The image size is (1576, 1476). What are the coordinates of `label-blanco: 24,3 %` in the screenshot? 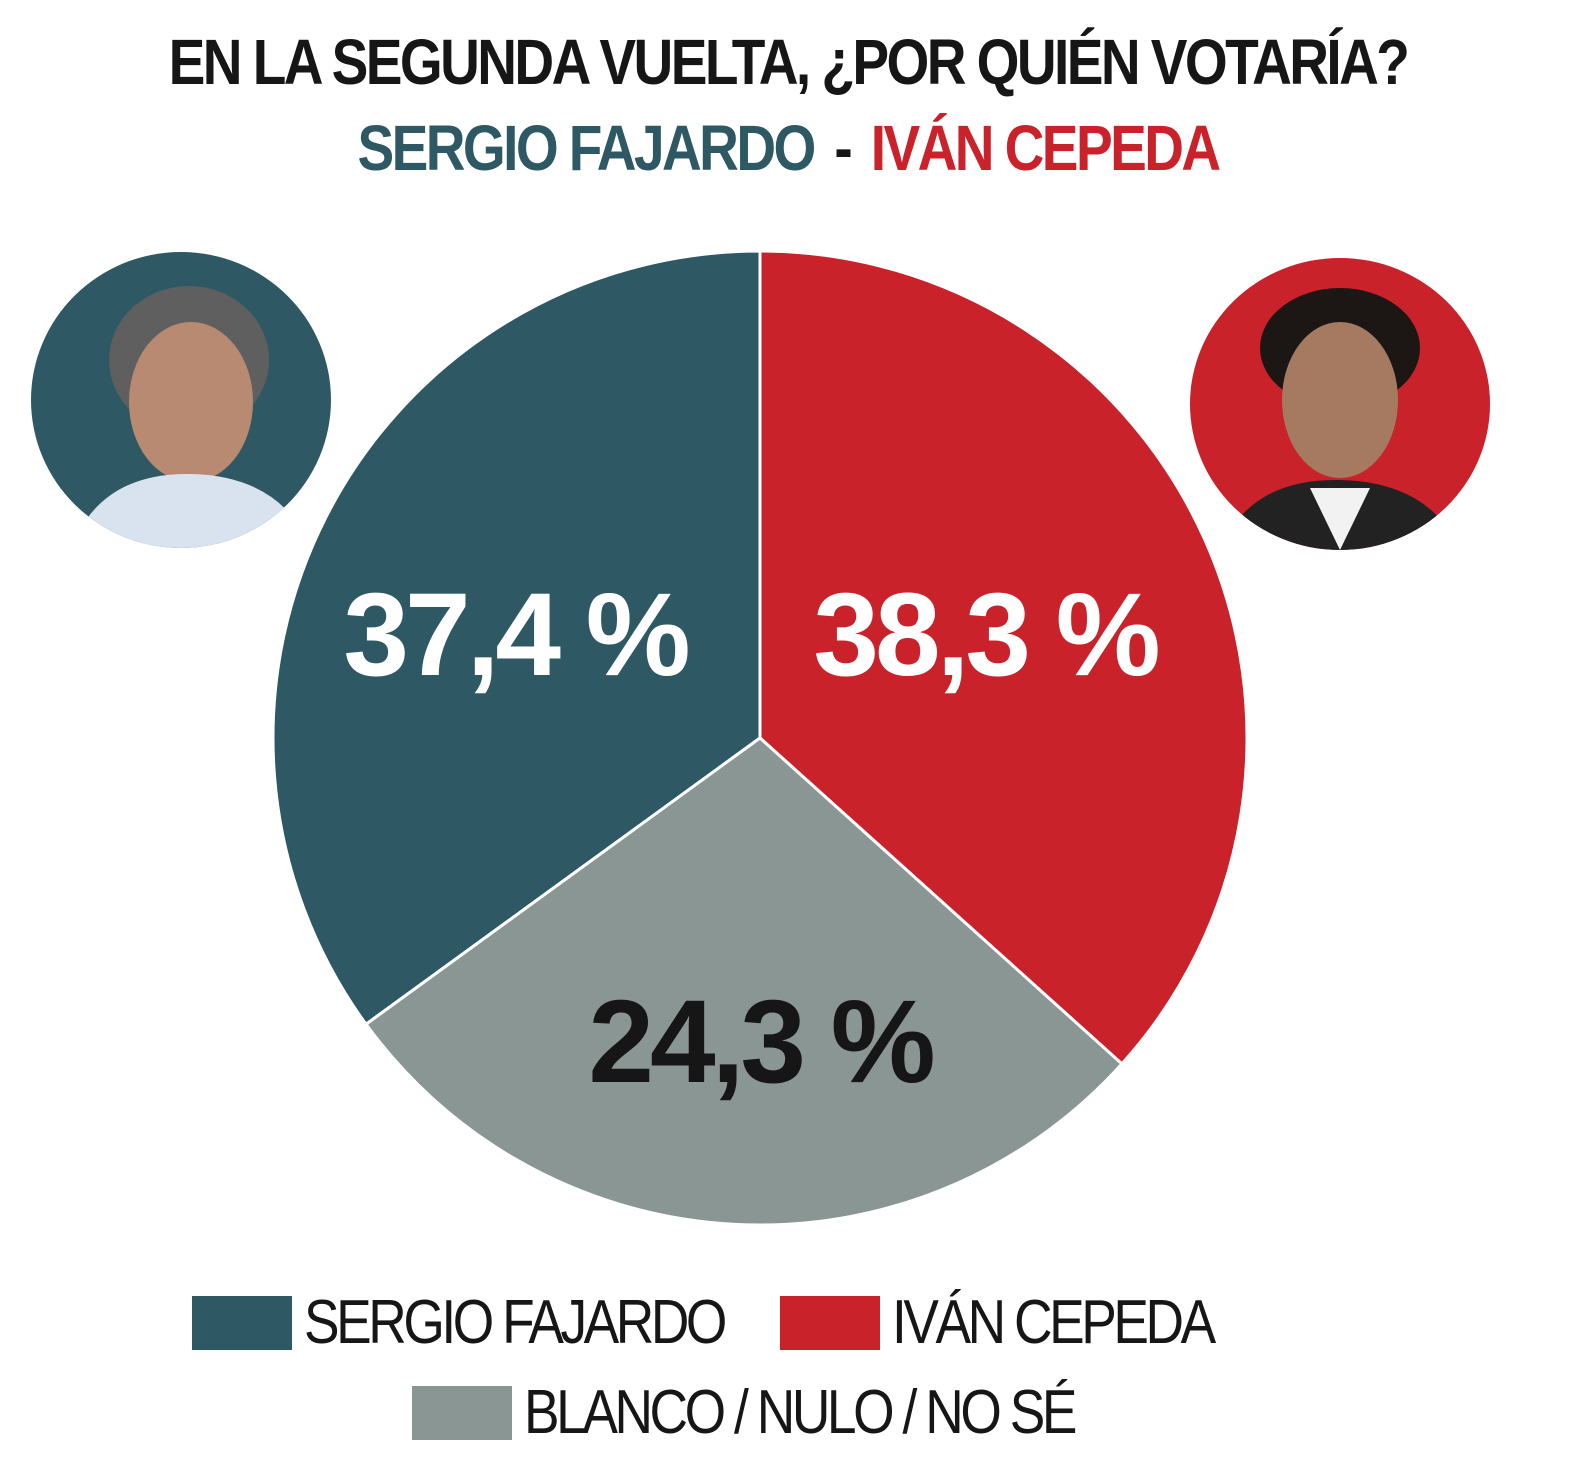 It's located at (760, 1042).